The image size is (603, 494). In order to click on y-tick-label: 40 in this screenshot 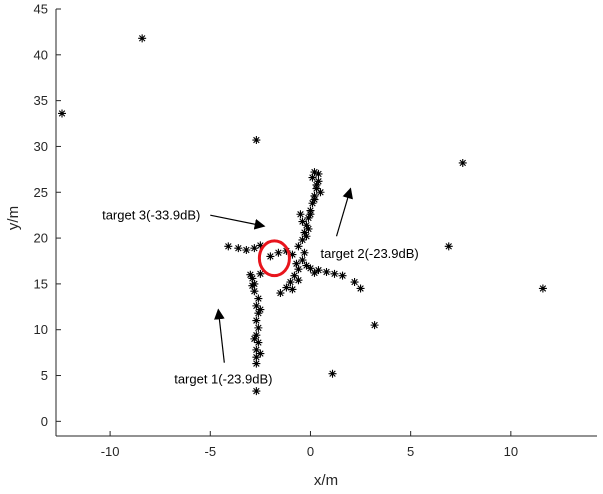, I will do `click(41, 54)`.